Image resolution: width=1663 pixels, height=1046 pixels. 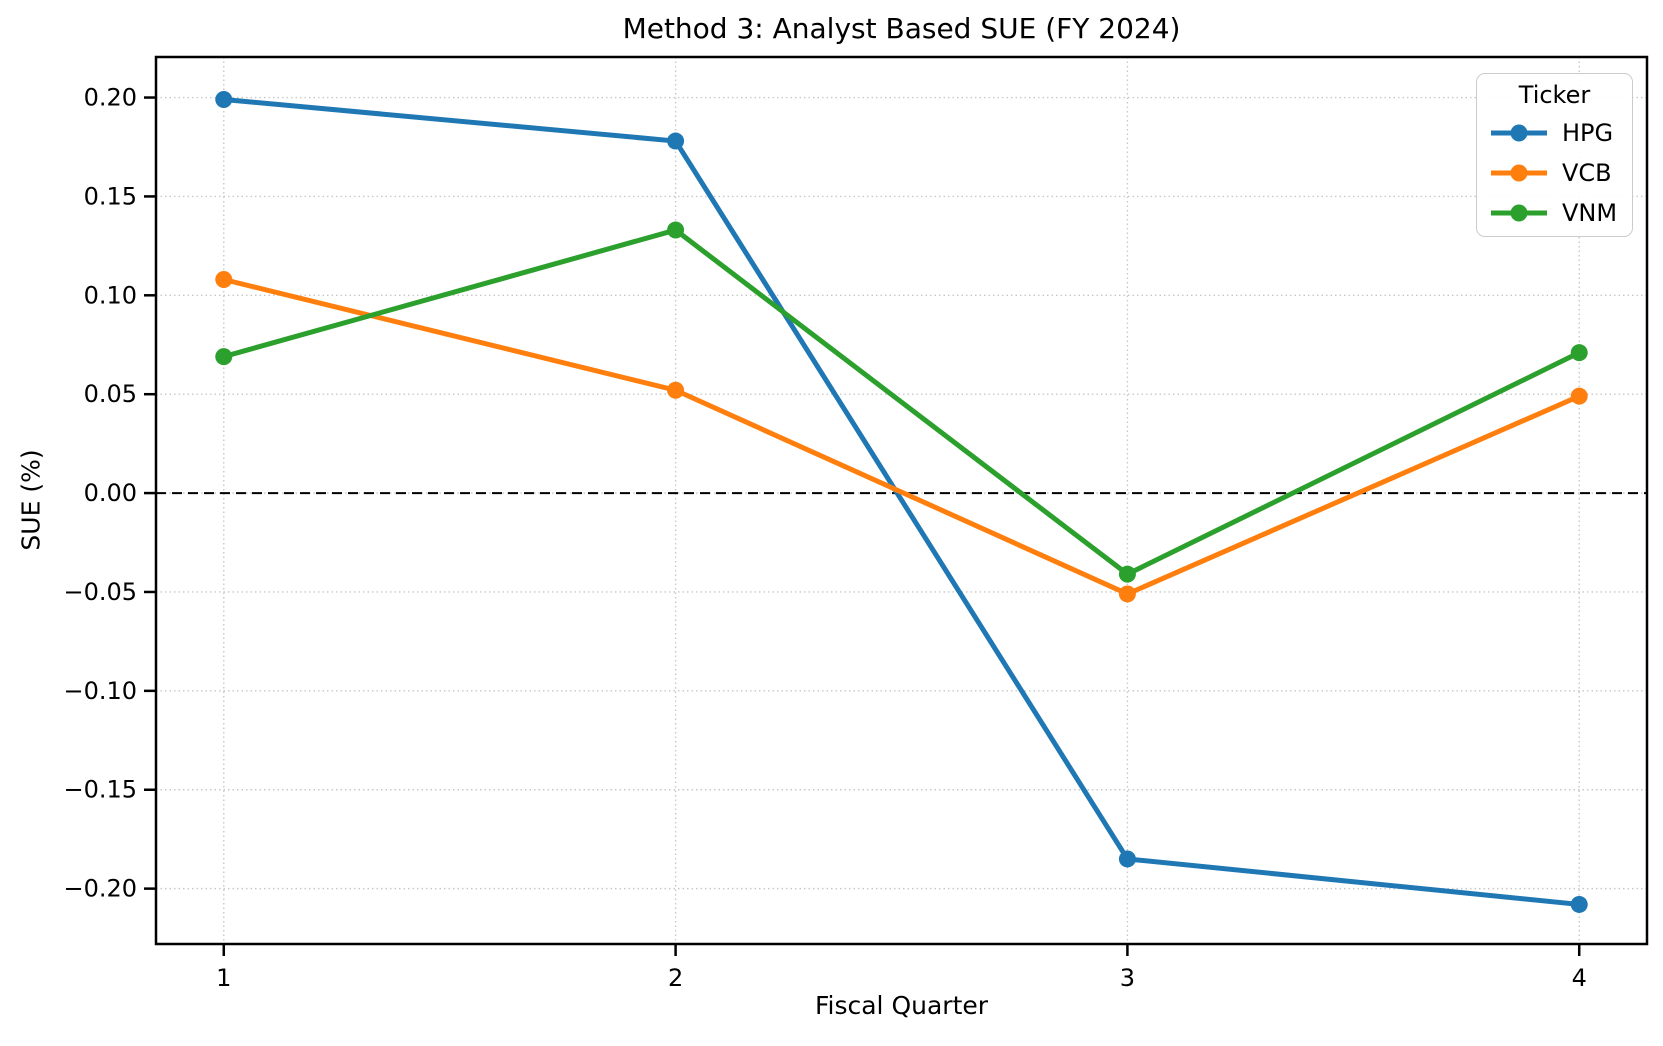 I want to click on legend-entry-label: VNM, so click(x=1590, y=213).